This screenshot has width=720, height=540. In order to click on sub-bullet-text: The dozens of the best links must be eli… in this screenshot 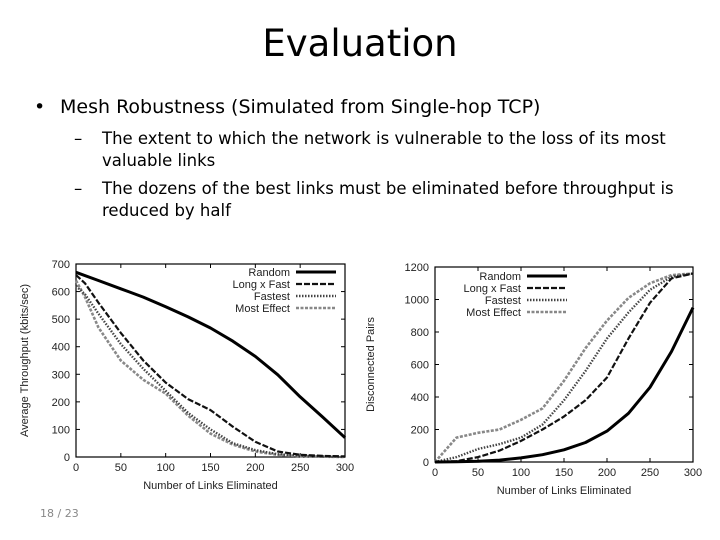, I will do `click(388, 199)`.